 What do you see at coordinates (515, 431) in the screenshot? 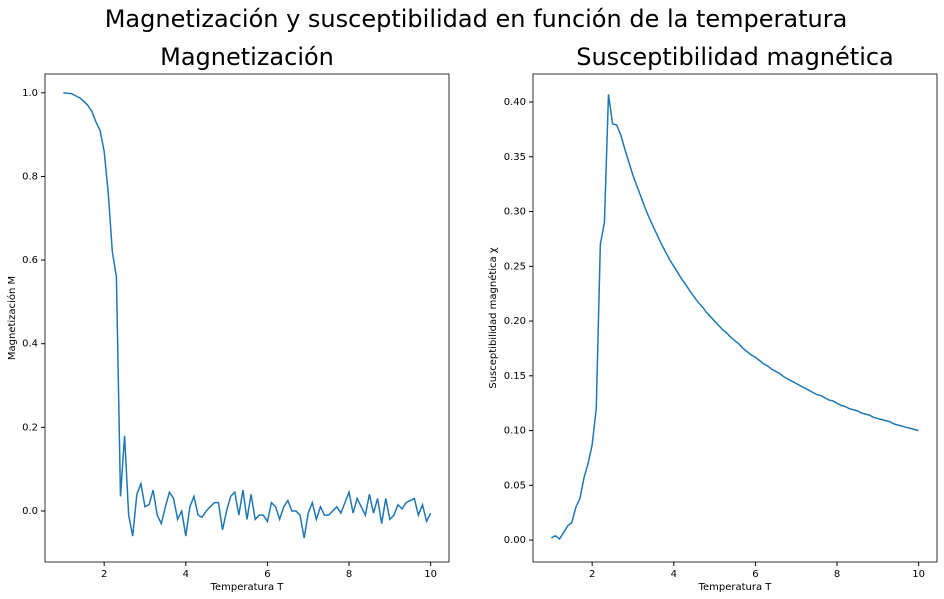
I see `y-tick-label: 0.10` at bounding box center [515, 431].